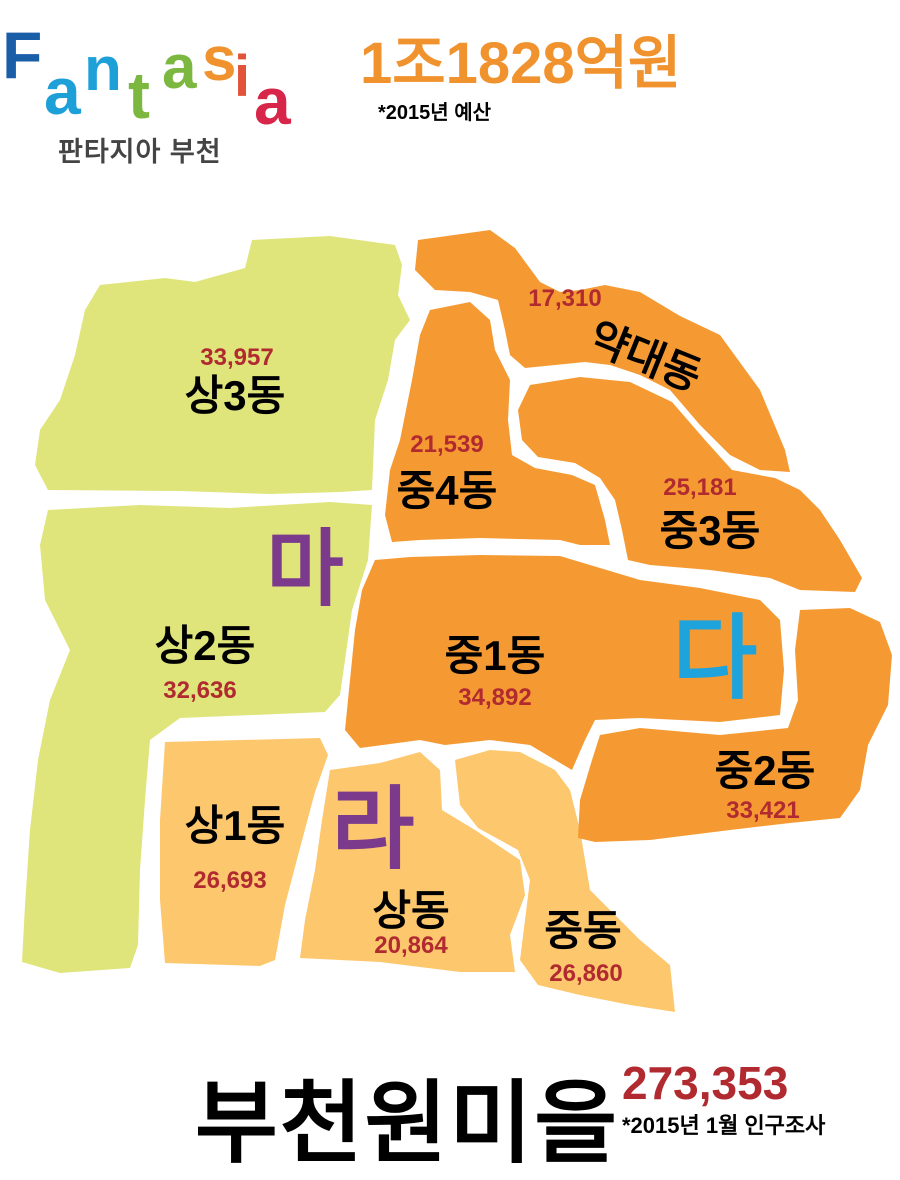 The width and height of the screenshot is (900, 1180). I want to click on logo-letter: t, so click(139, 93).